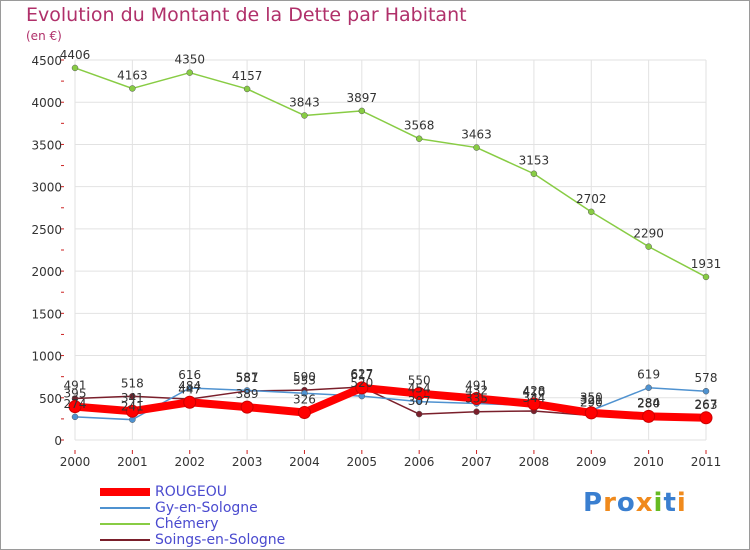 The width and height of the screenshot is (750, 550). What do you see at coordinates (534, 462) in the screenshot?
I see `x-tick-label: 2008` at bounding box center [534, 462].